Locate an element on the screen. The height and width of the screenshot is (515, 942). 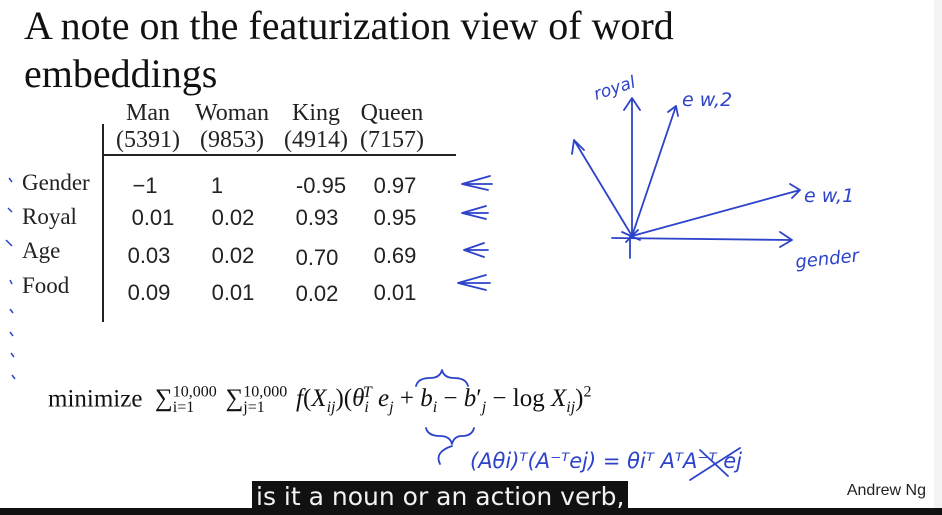
author-credit: Andrew Ng is located at coordinates (886, 490).